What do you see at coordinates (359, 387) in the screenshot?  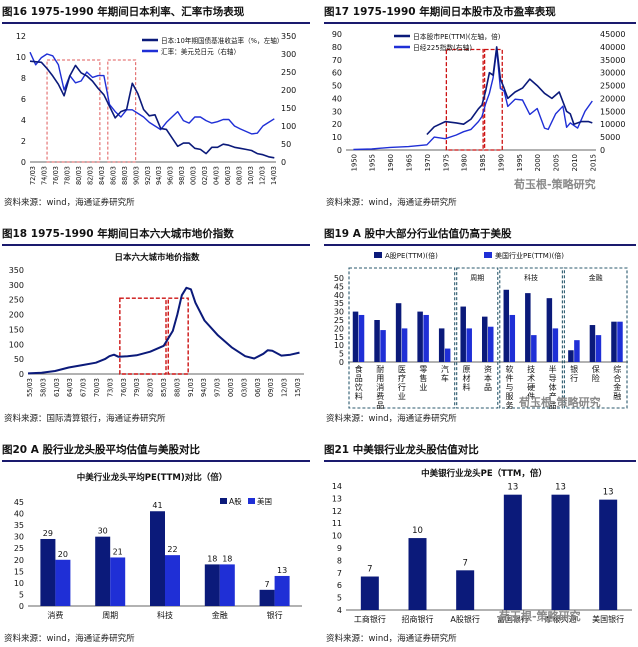 I see `x-tick-label: 饮` at bounding box center [359, 387].